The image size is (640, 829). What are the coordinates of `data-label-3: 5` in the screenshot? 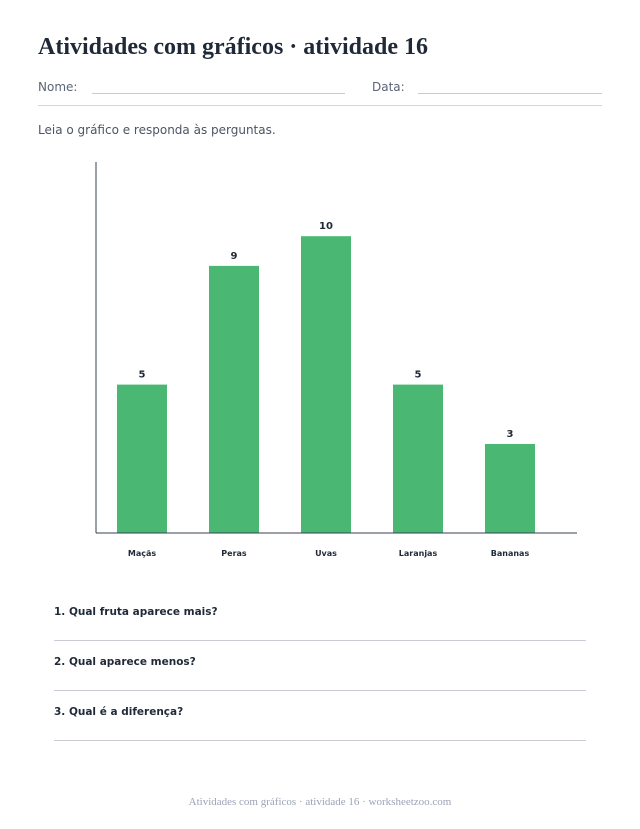 It's located at (418, 375).